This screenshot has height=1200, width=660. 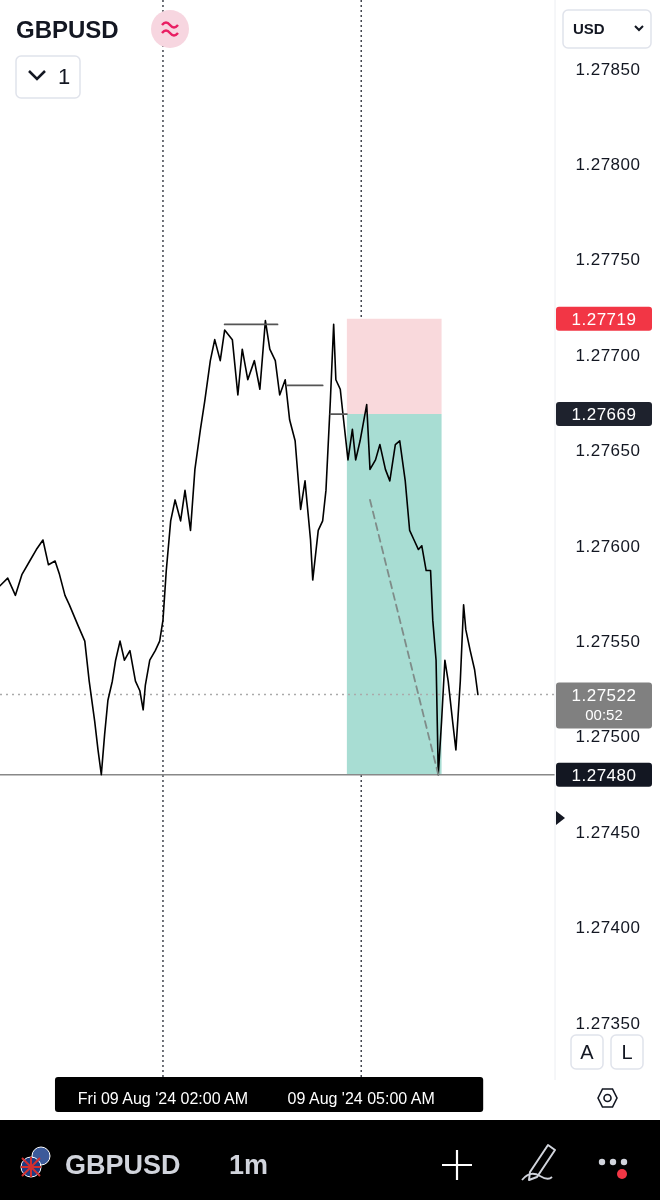 I want to click on y-tick-label: 1.27800, so click(x=608, y=165).